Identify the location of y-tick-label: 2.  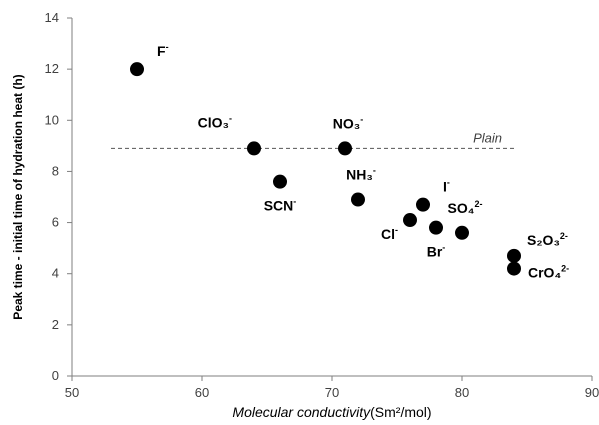
(55, 324).